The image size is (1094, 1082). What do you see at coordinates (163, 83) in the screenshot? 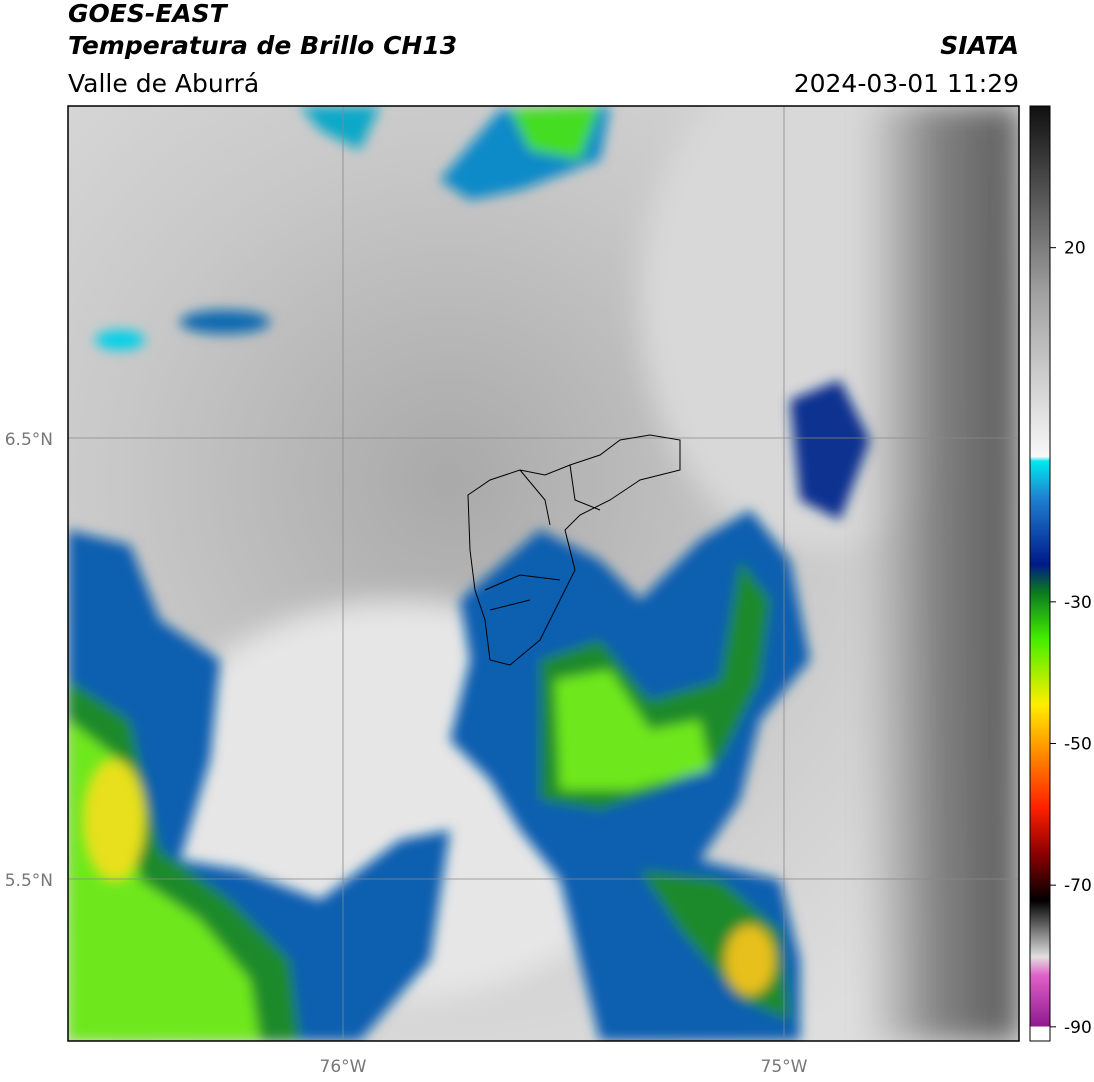
I see `region: Valle de Aburrá` at bounding box center [163, 83].